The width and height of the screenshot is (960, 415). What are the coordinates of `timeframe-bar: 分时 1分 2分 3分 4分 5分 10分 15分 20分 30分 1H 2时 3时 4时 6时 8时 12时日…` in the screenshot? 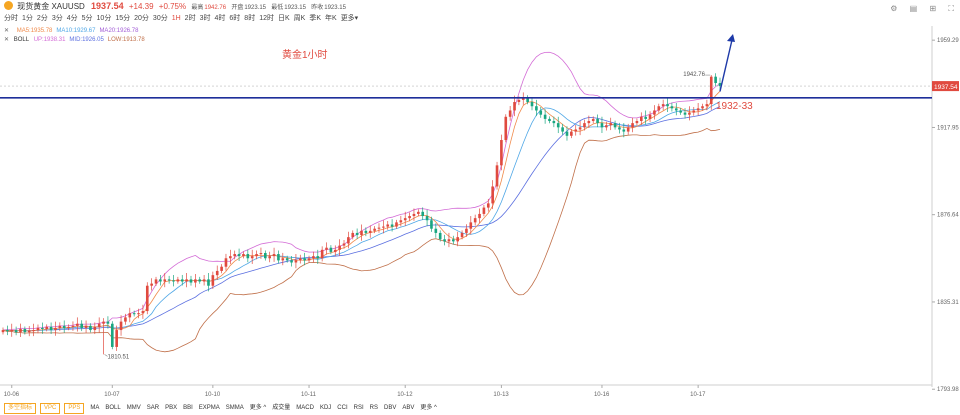 It's located at (179, 18).